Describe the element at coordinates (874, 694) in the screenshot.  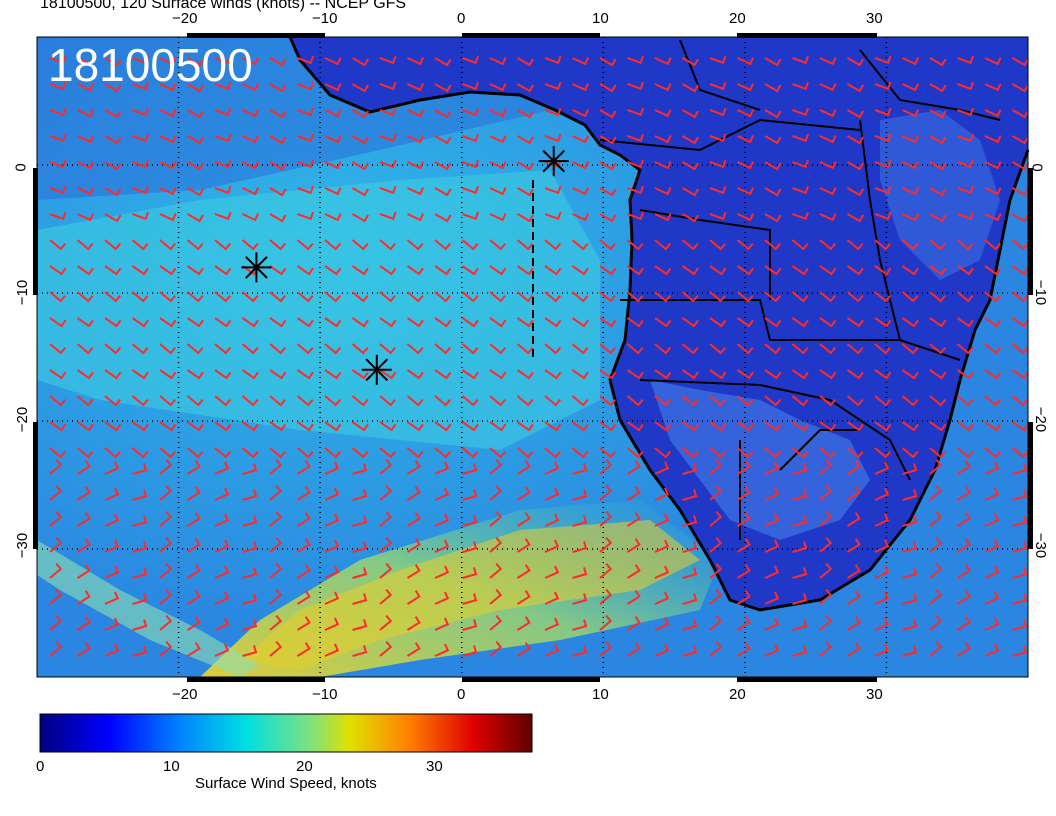
I see `bottom-lon-tick: 30` at that location.